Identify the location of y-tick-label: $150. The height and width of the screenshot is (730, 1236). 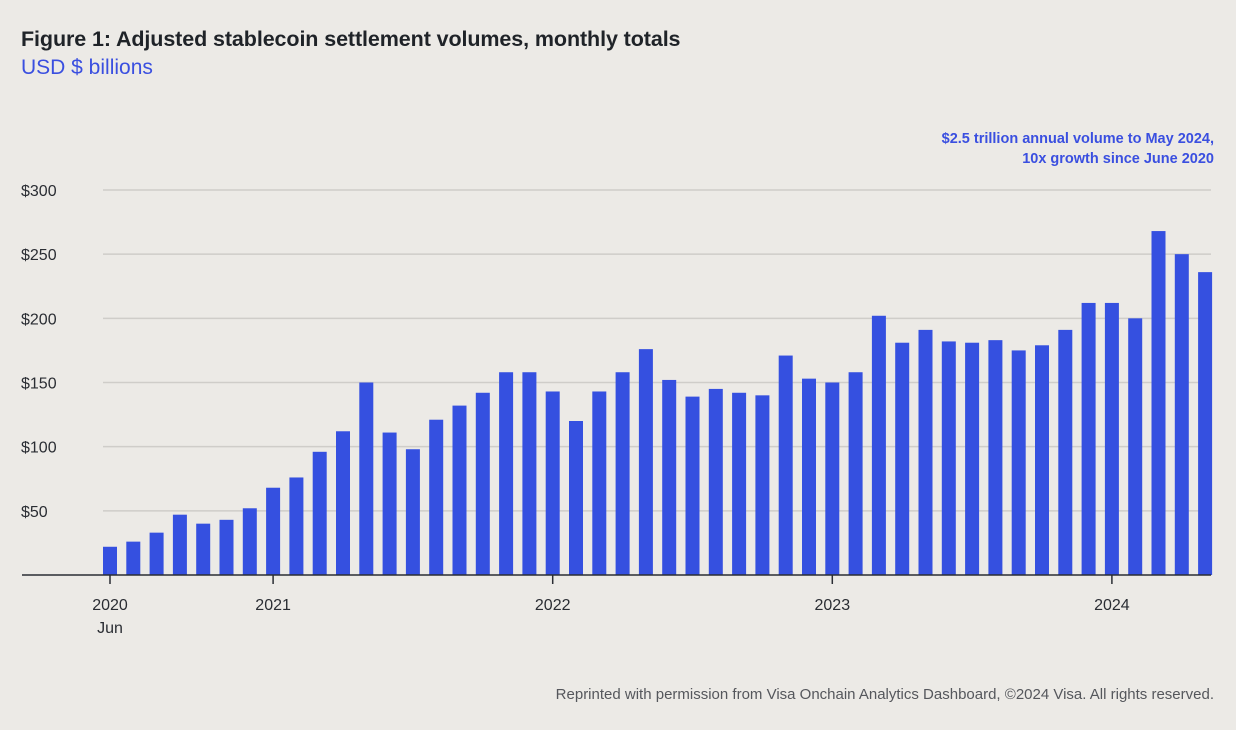
(39, 384).